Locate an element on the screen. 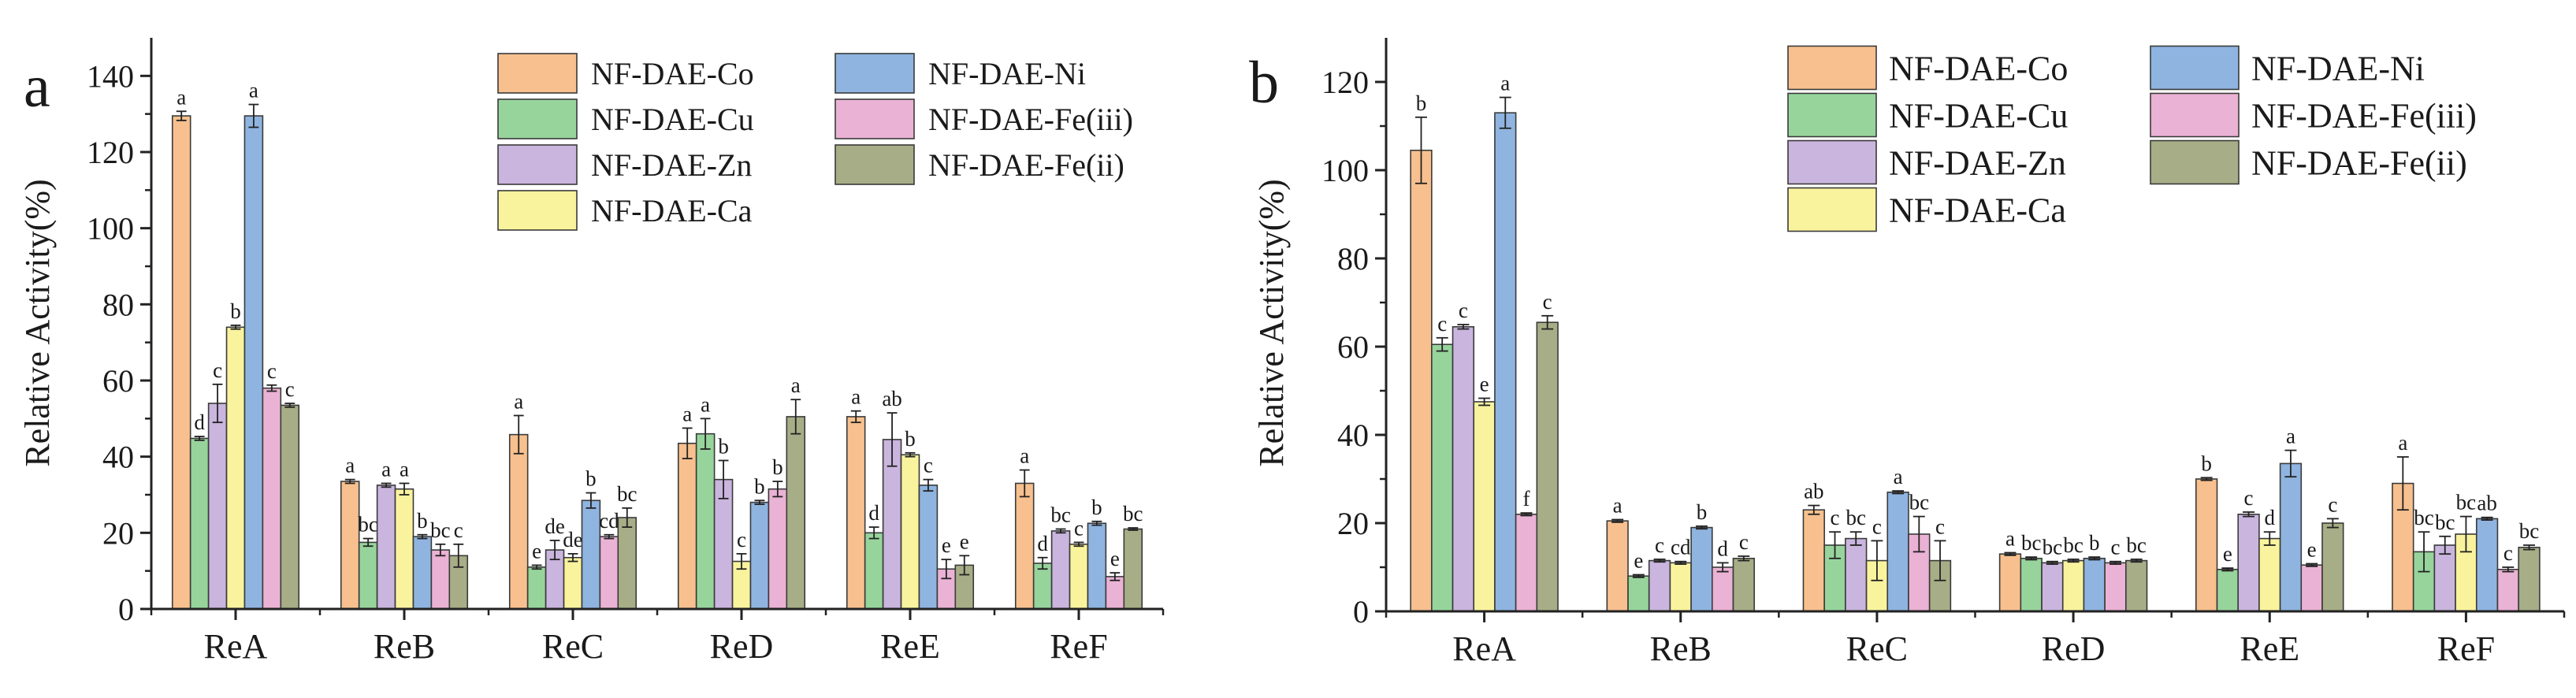  x-tick-label: ReB is located at coordinates (404, 646).